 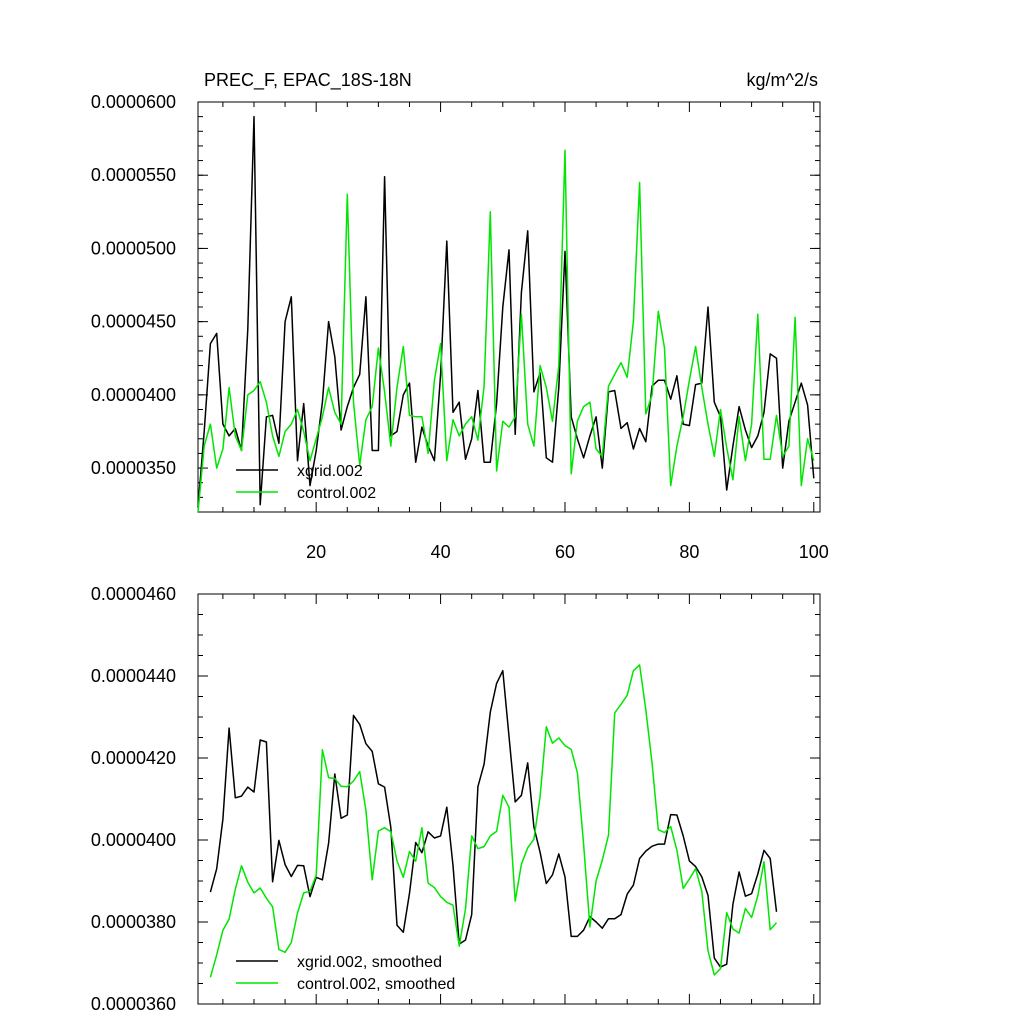 I want to click on x-tick-label: 80, so click(x=689, y=552).